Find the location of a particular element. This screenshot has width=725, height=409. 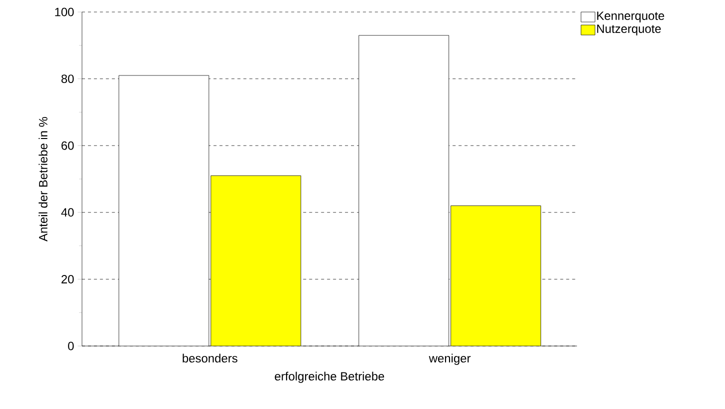

x-tick-label: weniger is located at coordinates (449, 359).